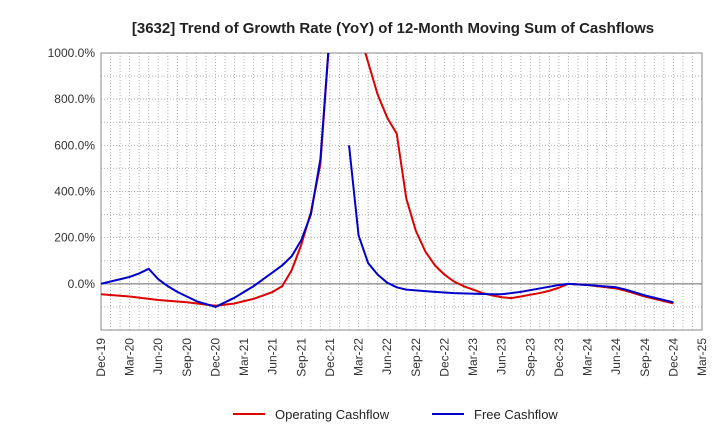 This screenshot has height=440, width=720. I want to click on y-axis-ticks: 0.0% 200.0% 400.0% 600.0% 800.0% 1000.0%, so click(72, 168).